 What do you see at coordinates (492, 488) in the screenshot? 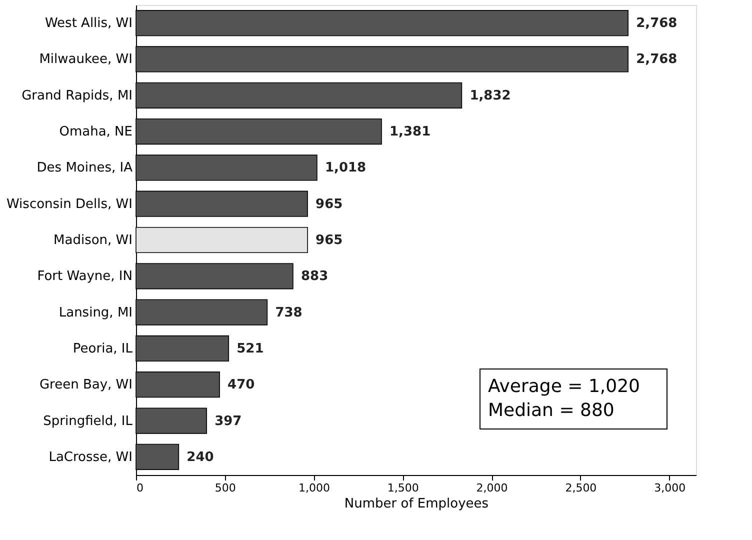
I see `x-tick-label: 2,000` at bounding box center [492, 488].